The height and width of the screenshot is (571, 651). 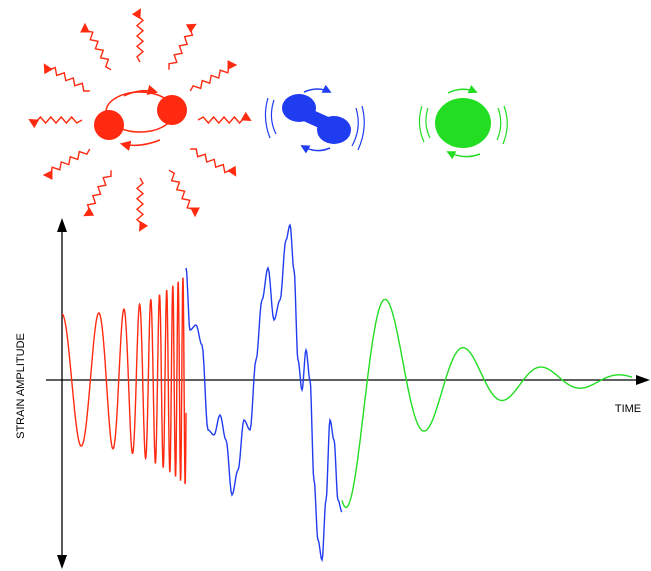 I want to click on merger-binary-illustration, so click(x=314, y=119).